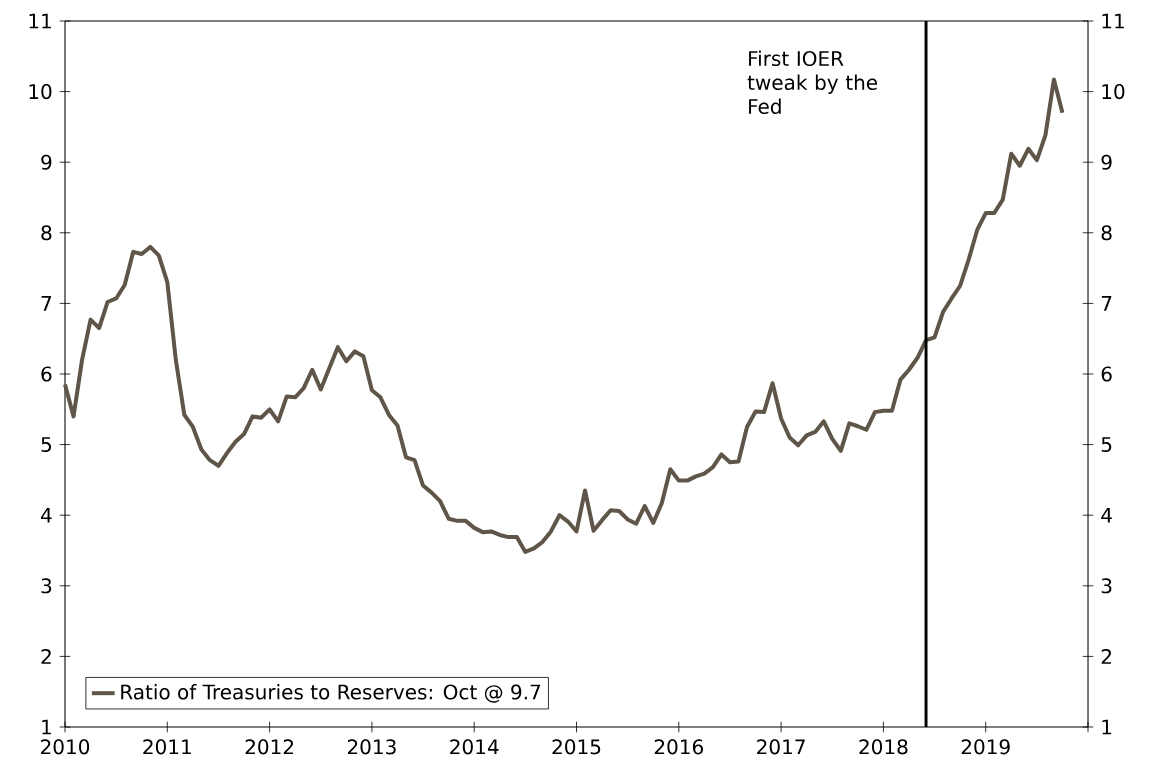 This screenshot has height=776, width=1151. I want to click on y-tick-label: 11, so click(40, 21).